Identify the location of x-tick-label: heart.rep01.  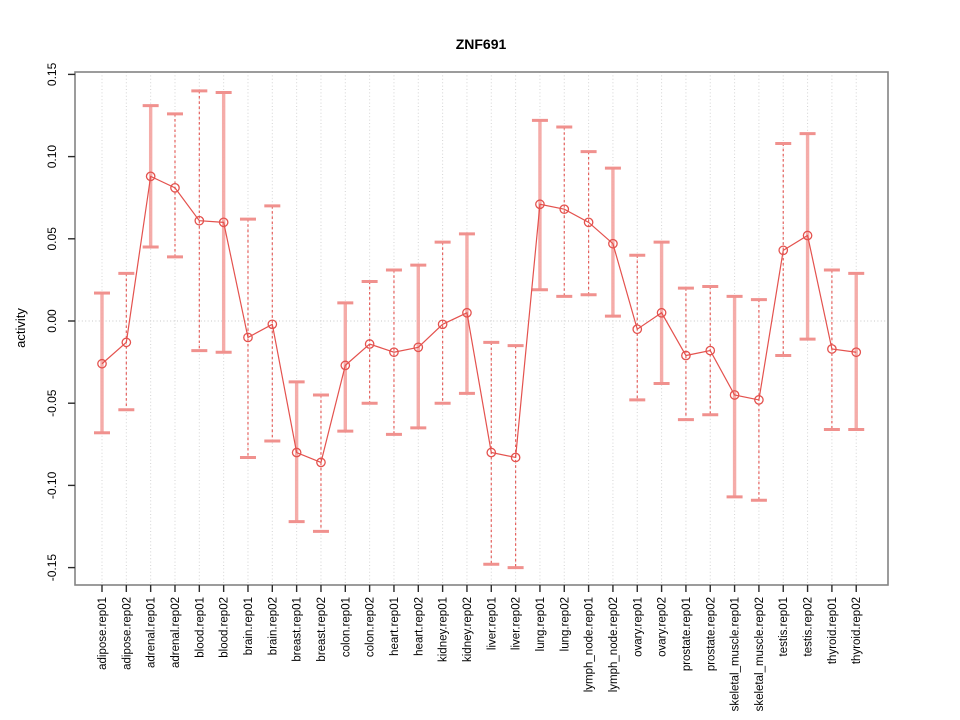
(395, 626).